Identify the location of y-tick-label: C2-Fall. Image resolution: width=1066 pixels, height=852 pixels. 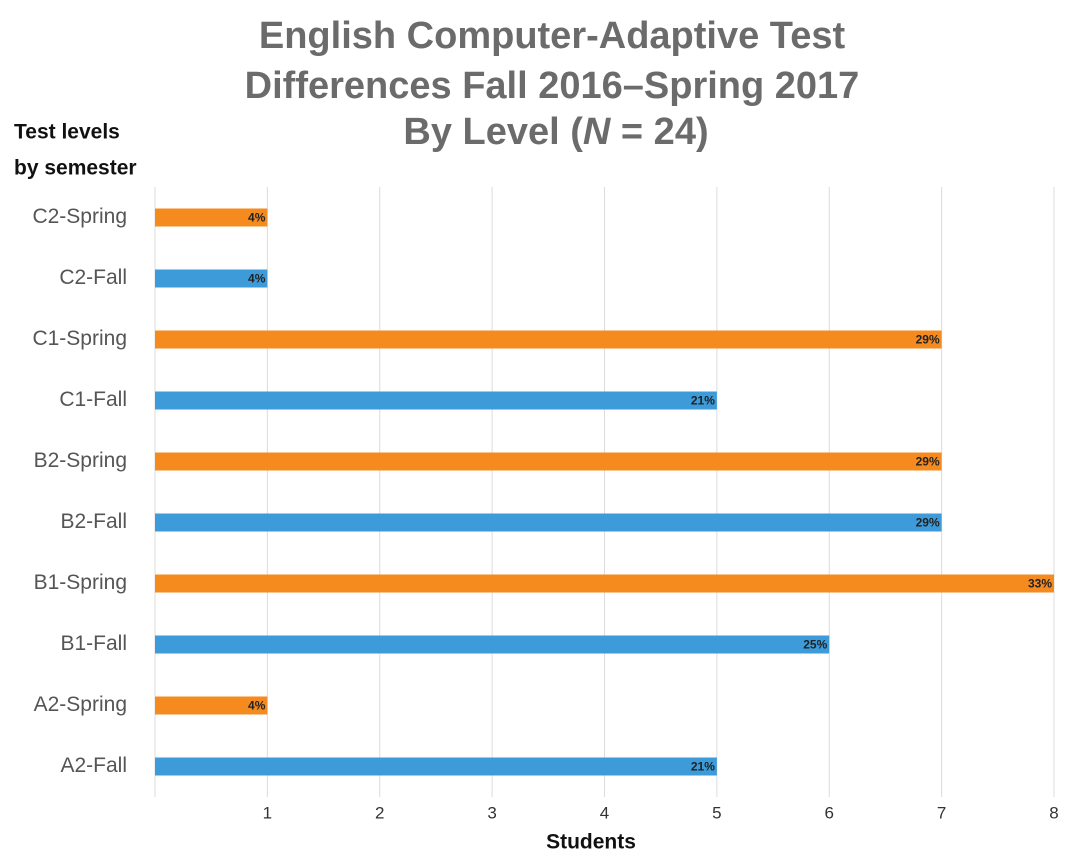
(93, 277).